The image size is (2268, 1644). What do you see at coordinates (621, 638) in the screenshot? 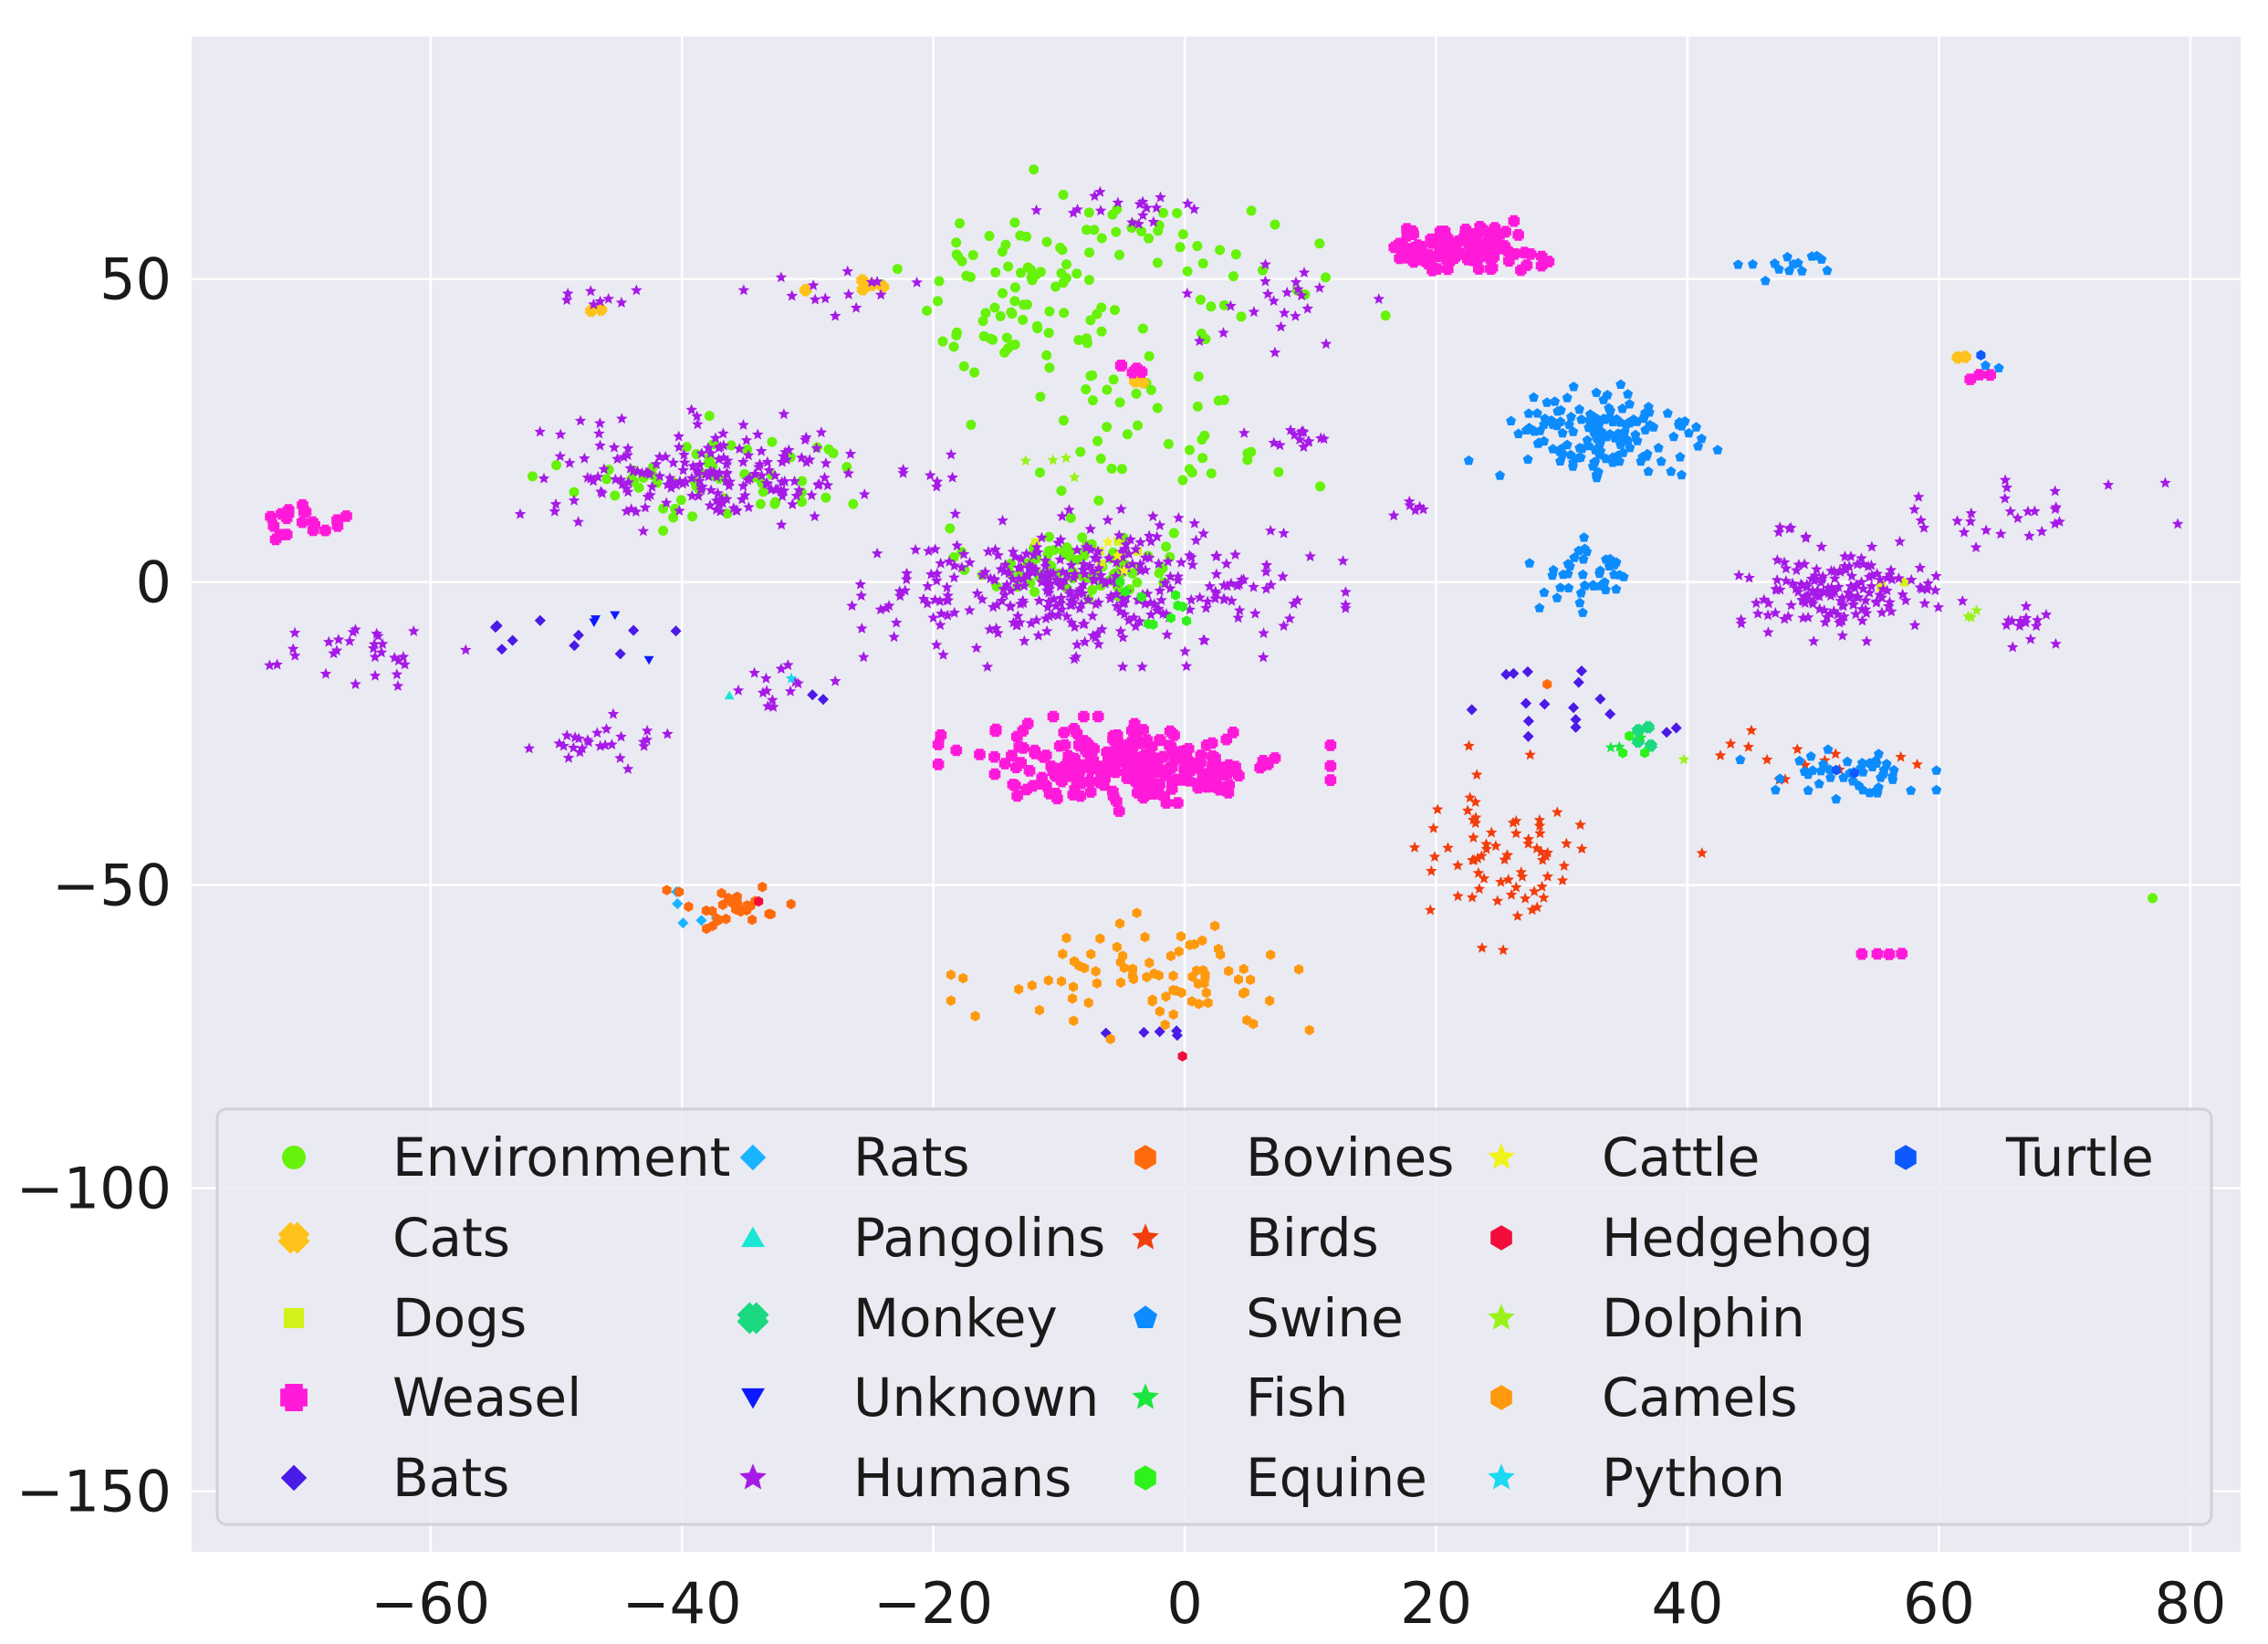
I see `series-unknown` at bounding box center [621, 638].